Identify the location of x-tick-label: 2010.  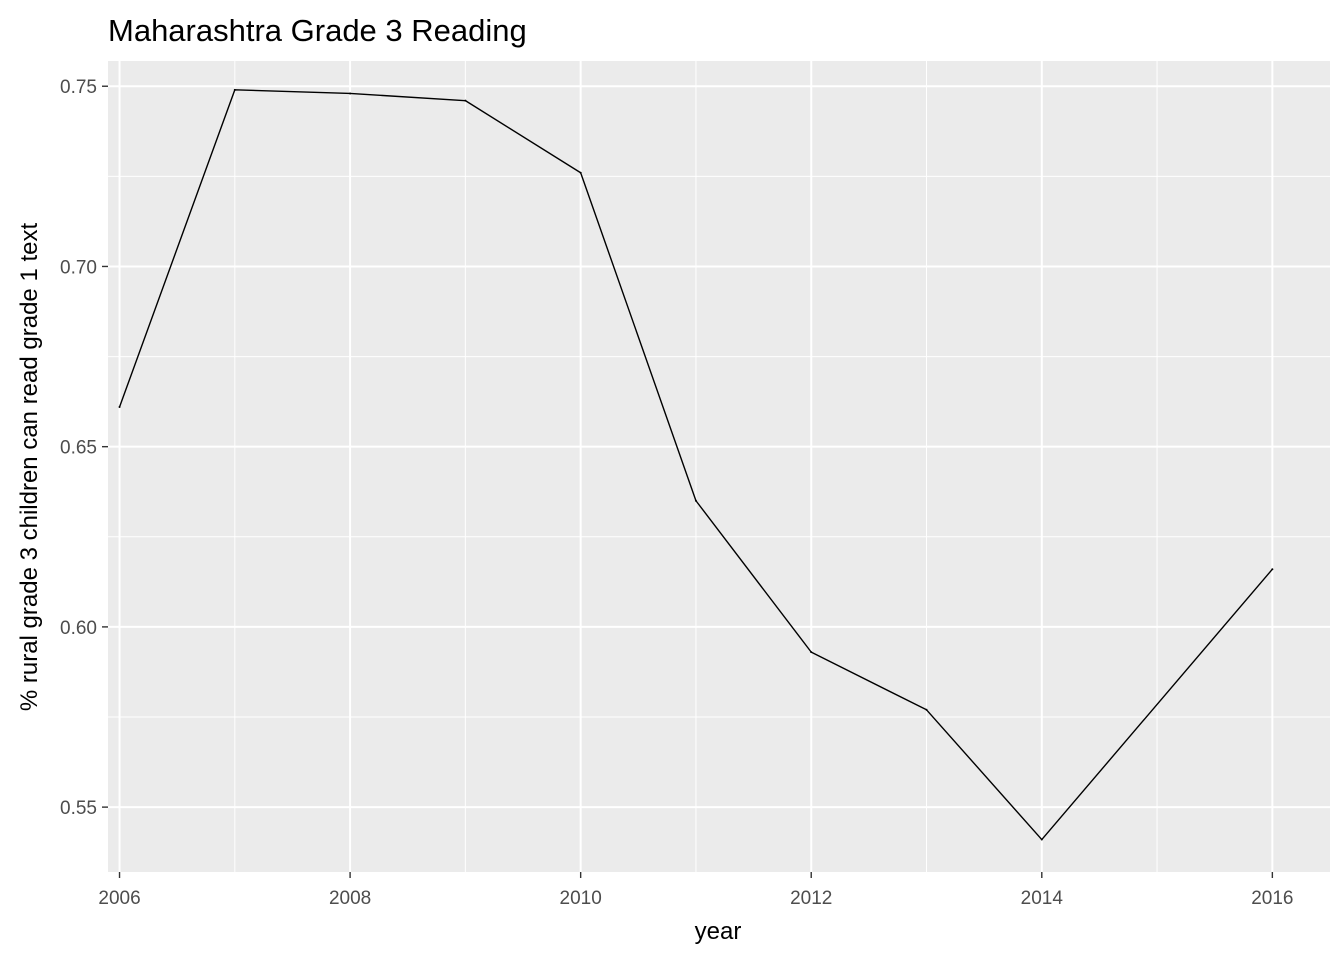
(581, 898).